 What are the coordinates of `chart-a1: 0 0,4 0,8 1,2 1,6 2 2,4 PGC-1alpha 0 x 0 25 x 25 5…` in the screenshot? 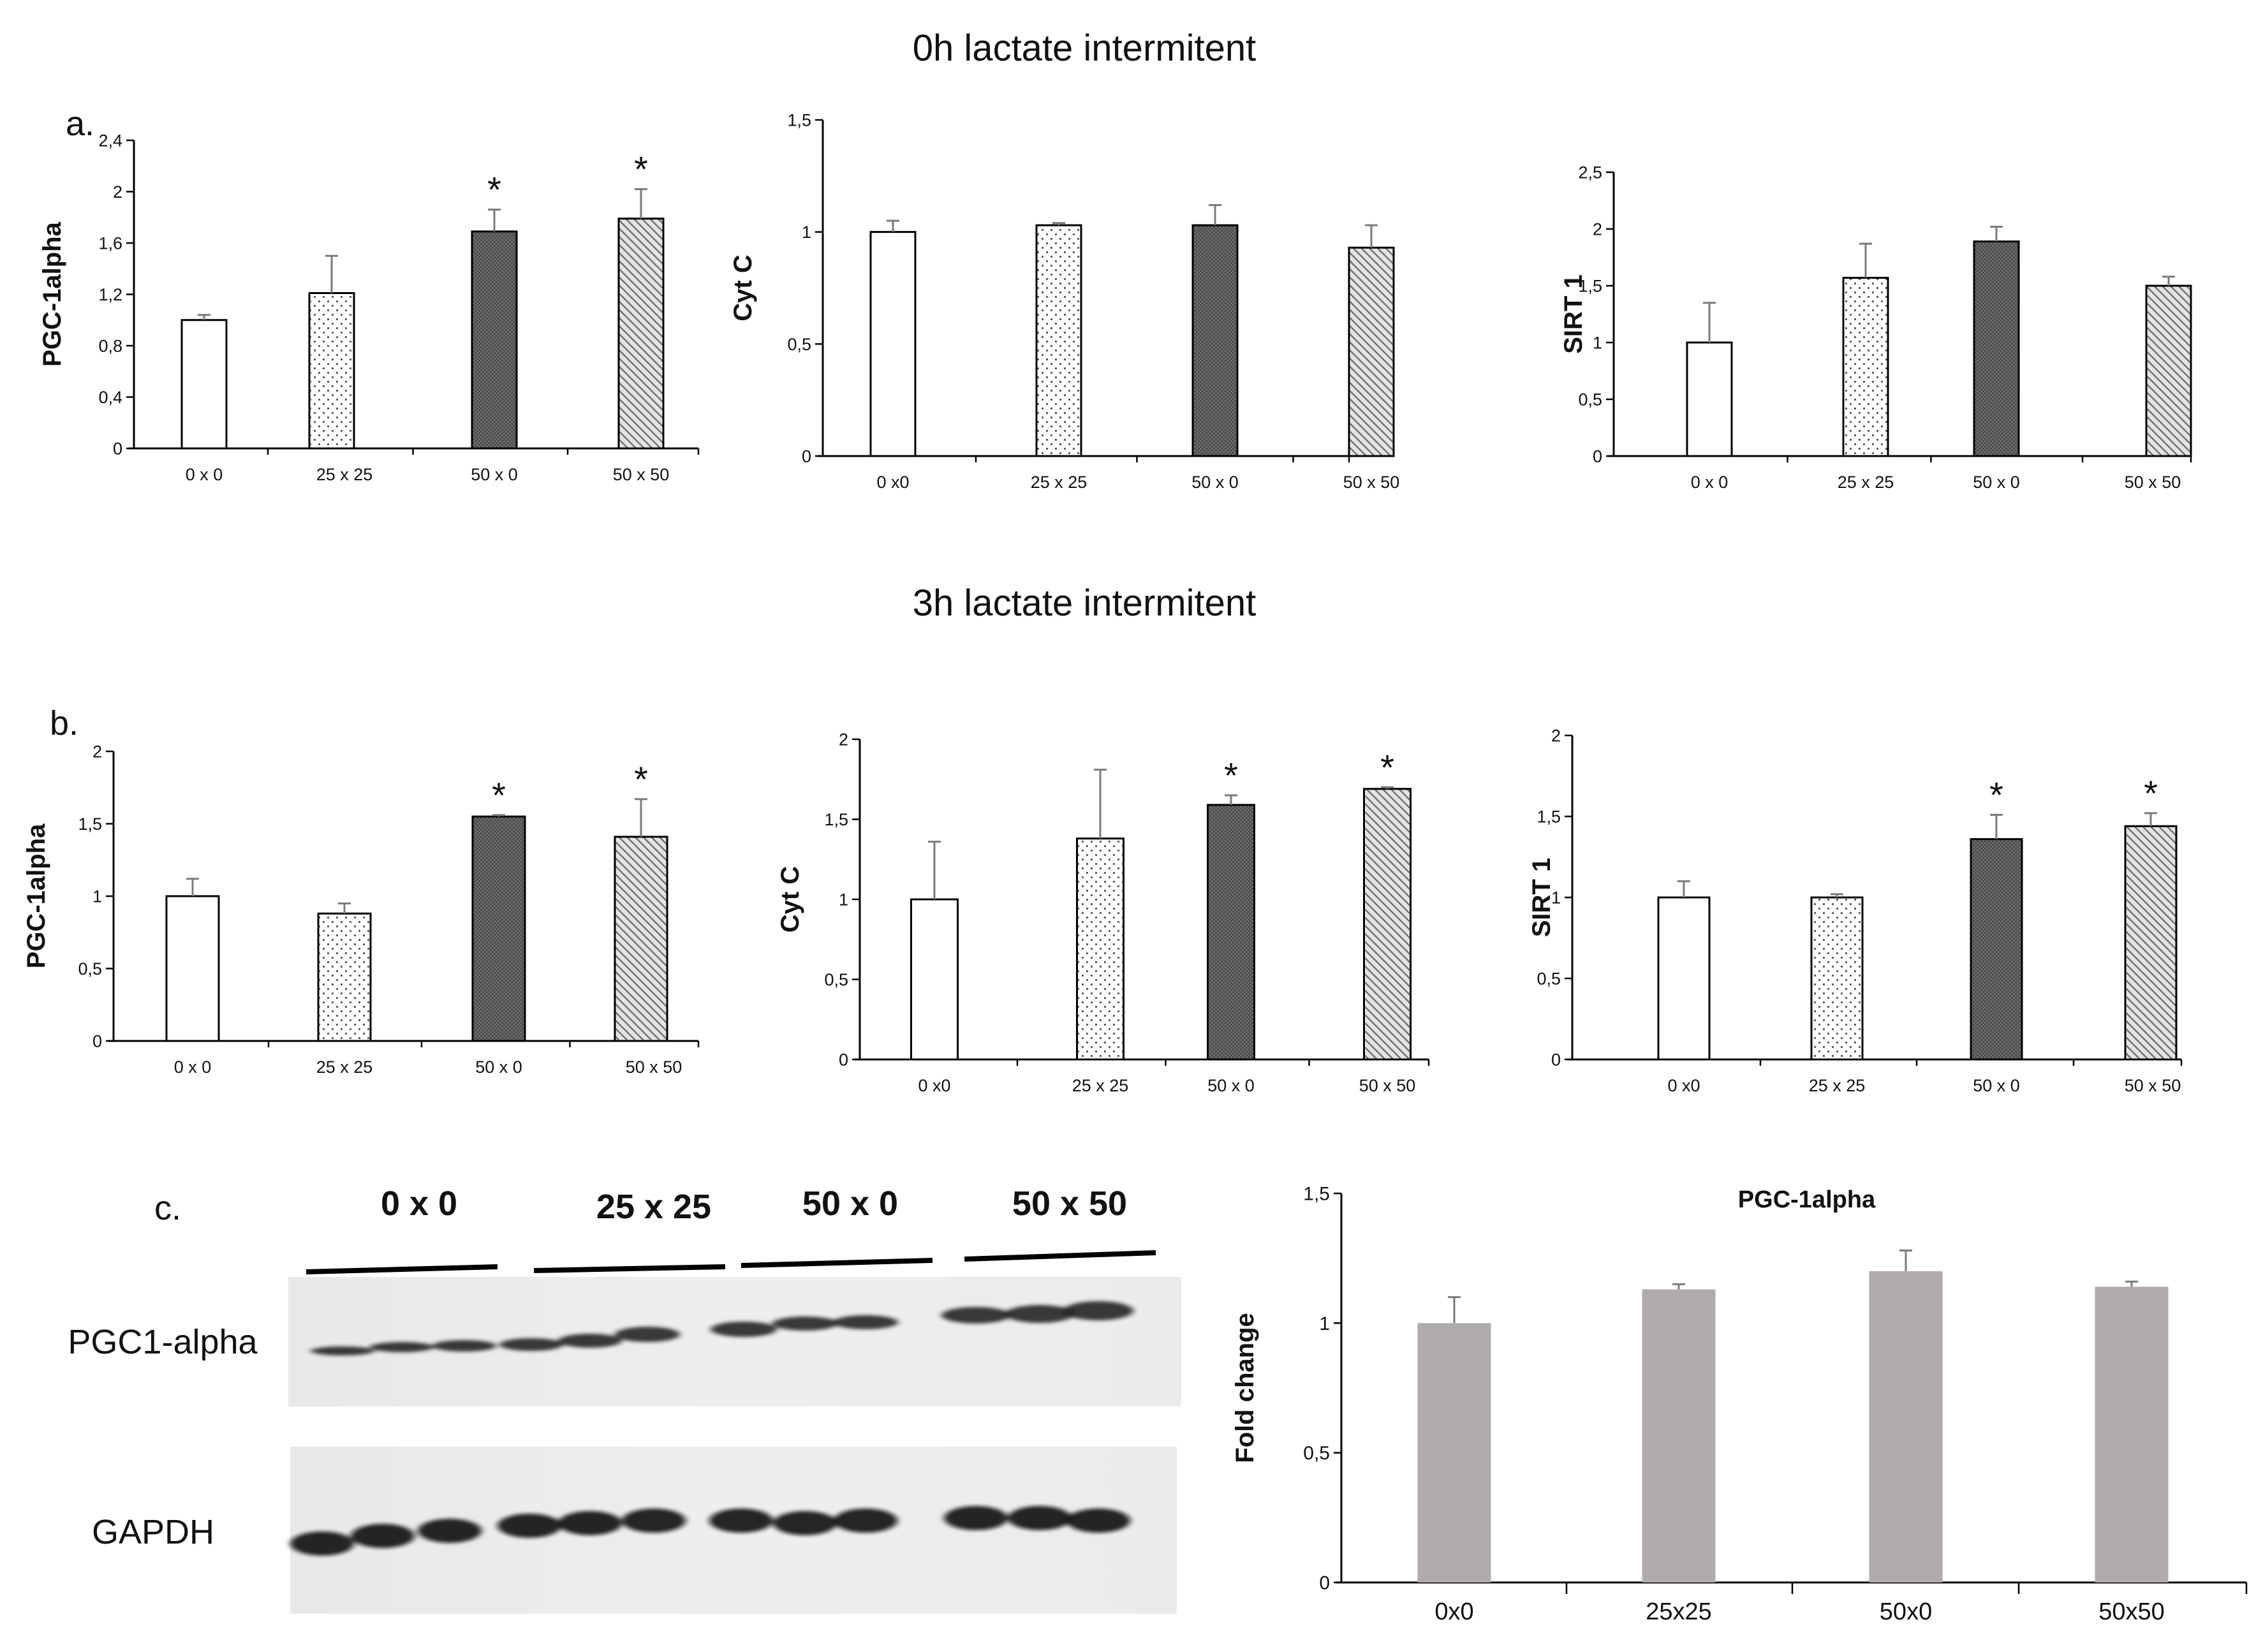 It's located at (369, 308).